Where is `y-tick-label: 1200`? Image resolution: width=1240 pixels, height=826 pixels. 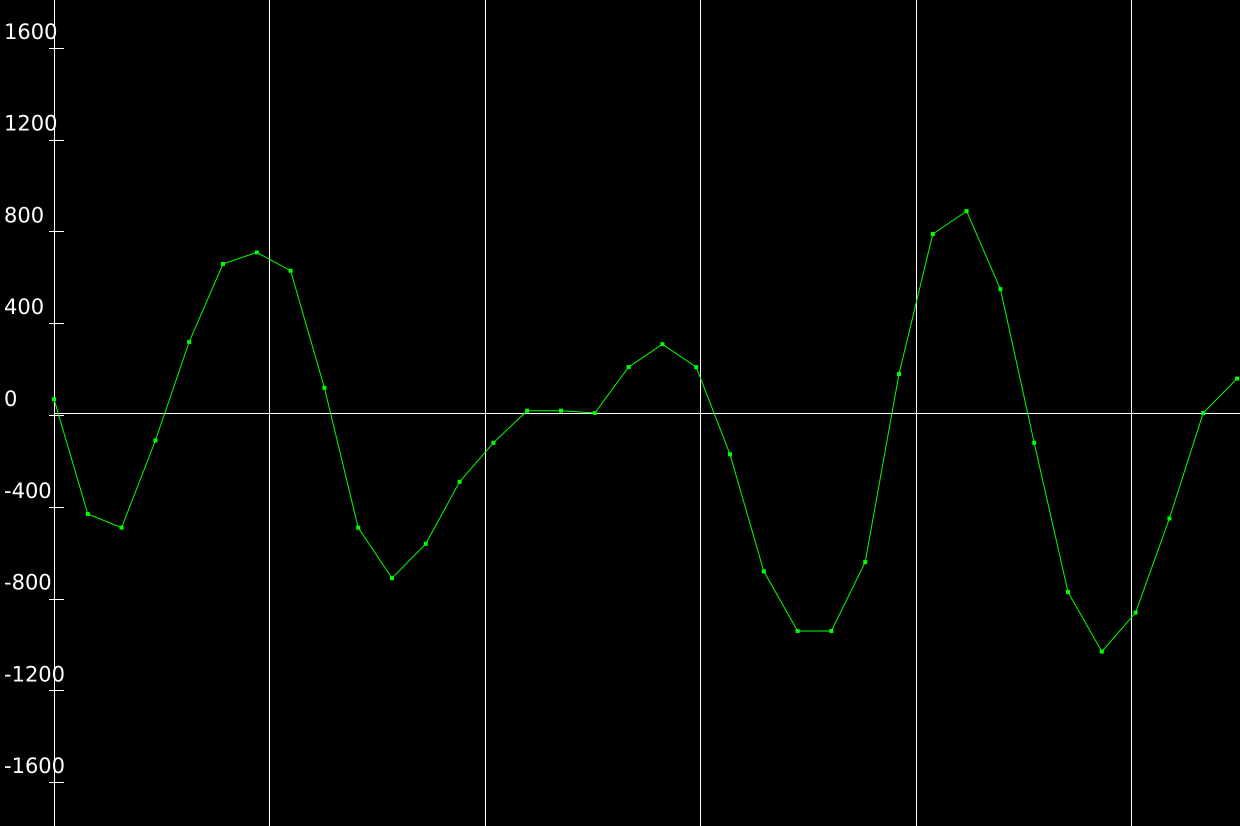
y-tick-label: 1200 is located at coordinates (30, 124).